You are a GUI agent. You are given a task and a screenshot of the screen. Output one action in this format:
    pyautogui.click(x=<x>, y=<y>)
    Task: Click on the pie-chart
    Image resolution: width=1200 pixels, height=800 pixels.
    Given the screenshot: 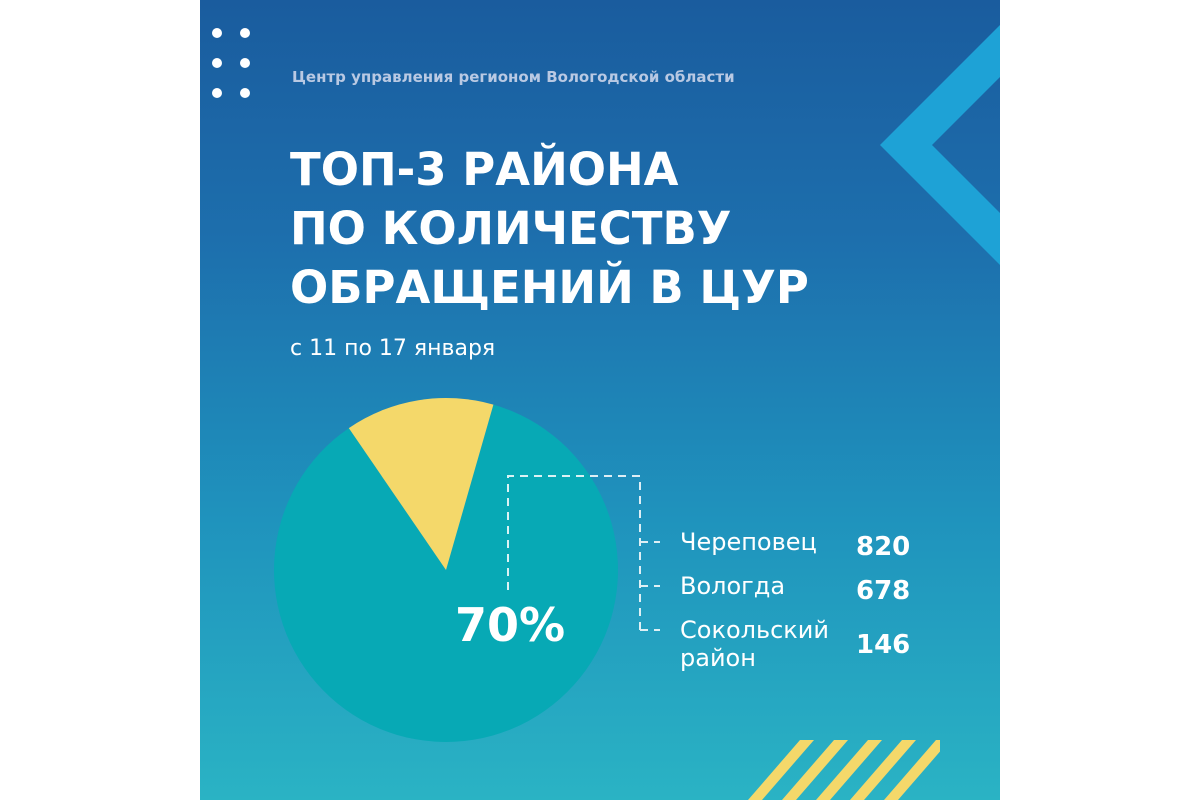 What is the action you would take?
    pyautogui.click(x=446, y=569)
    